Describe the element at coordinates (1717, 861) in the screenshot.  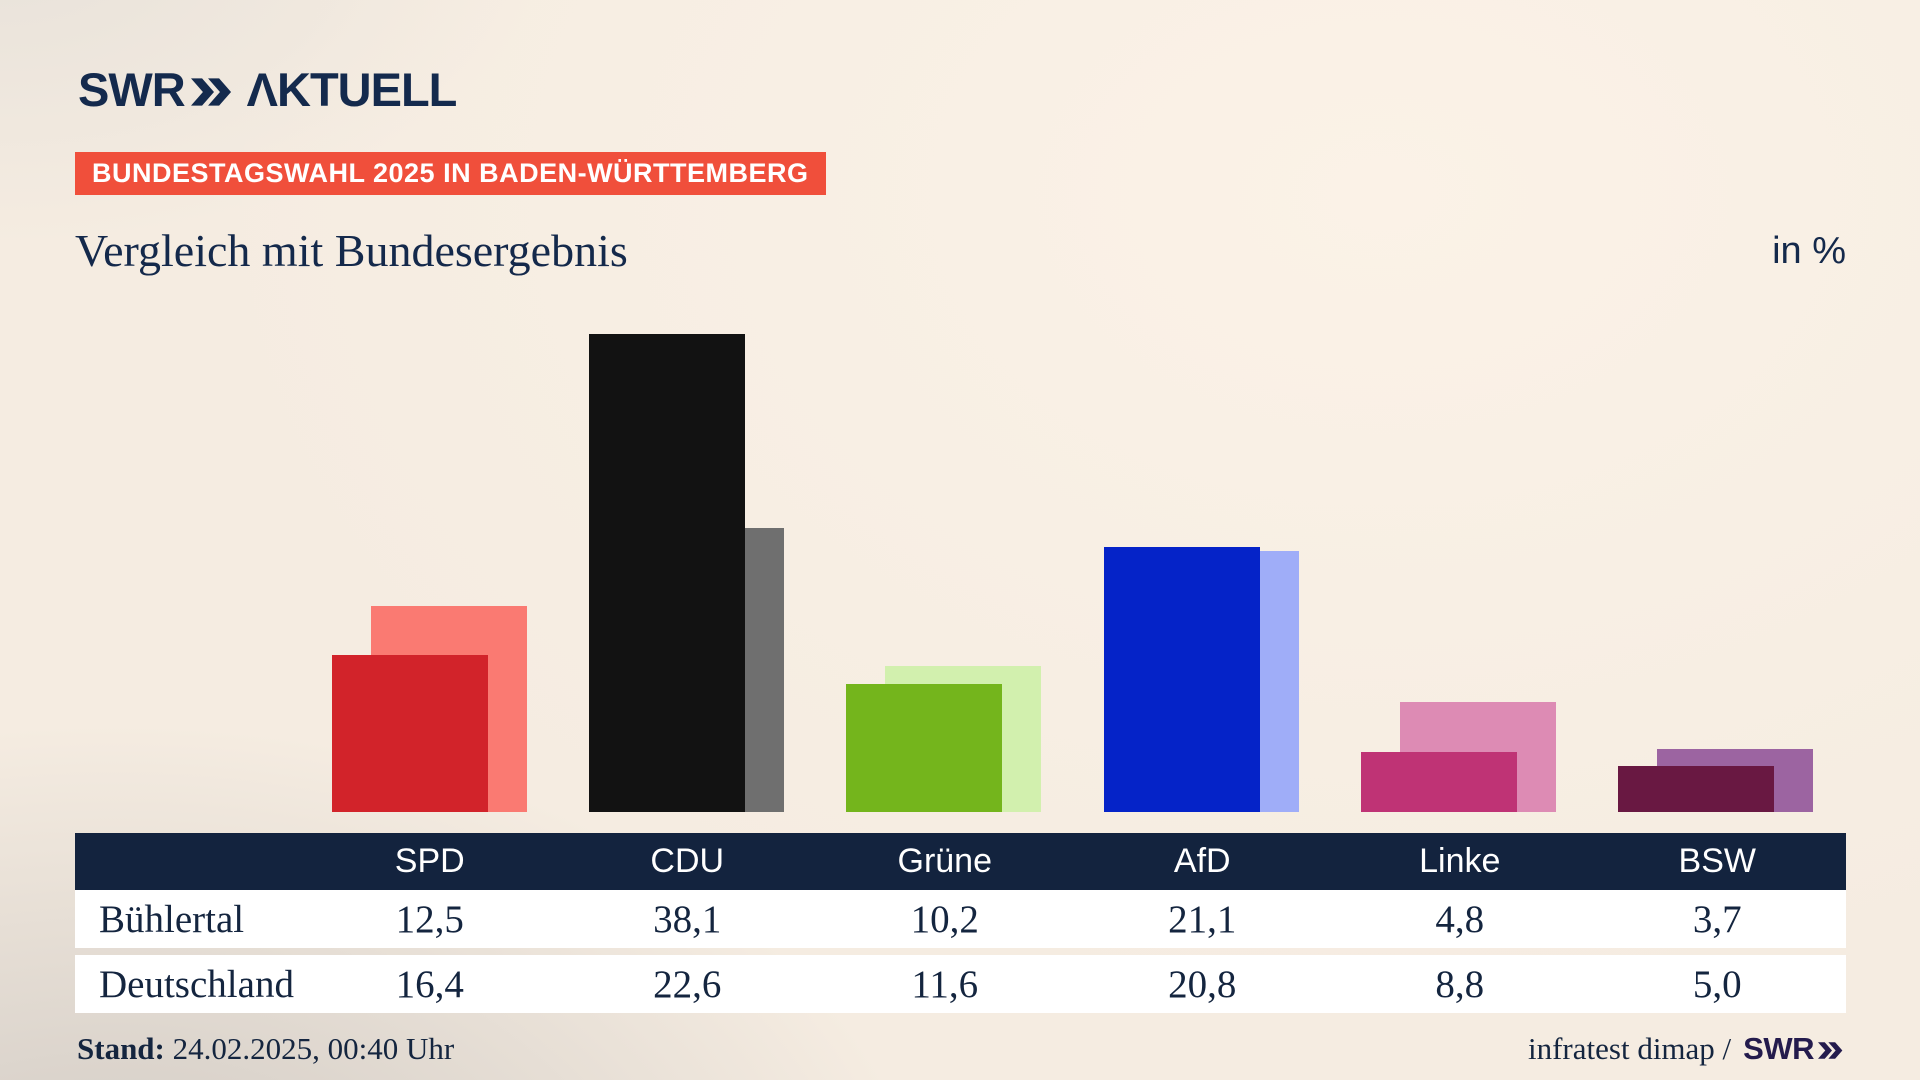
I see `header-cell-bsw: BSW` at that location.